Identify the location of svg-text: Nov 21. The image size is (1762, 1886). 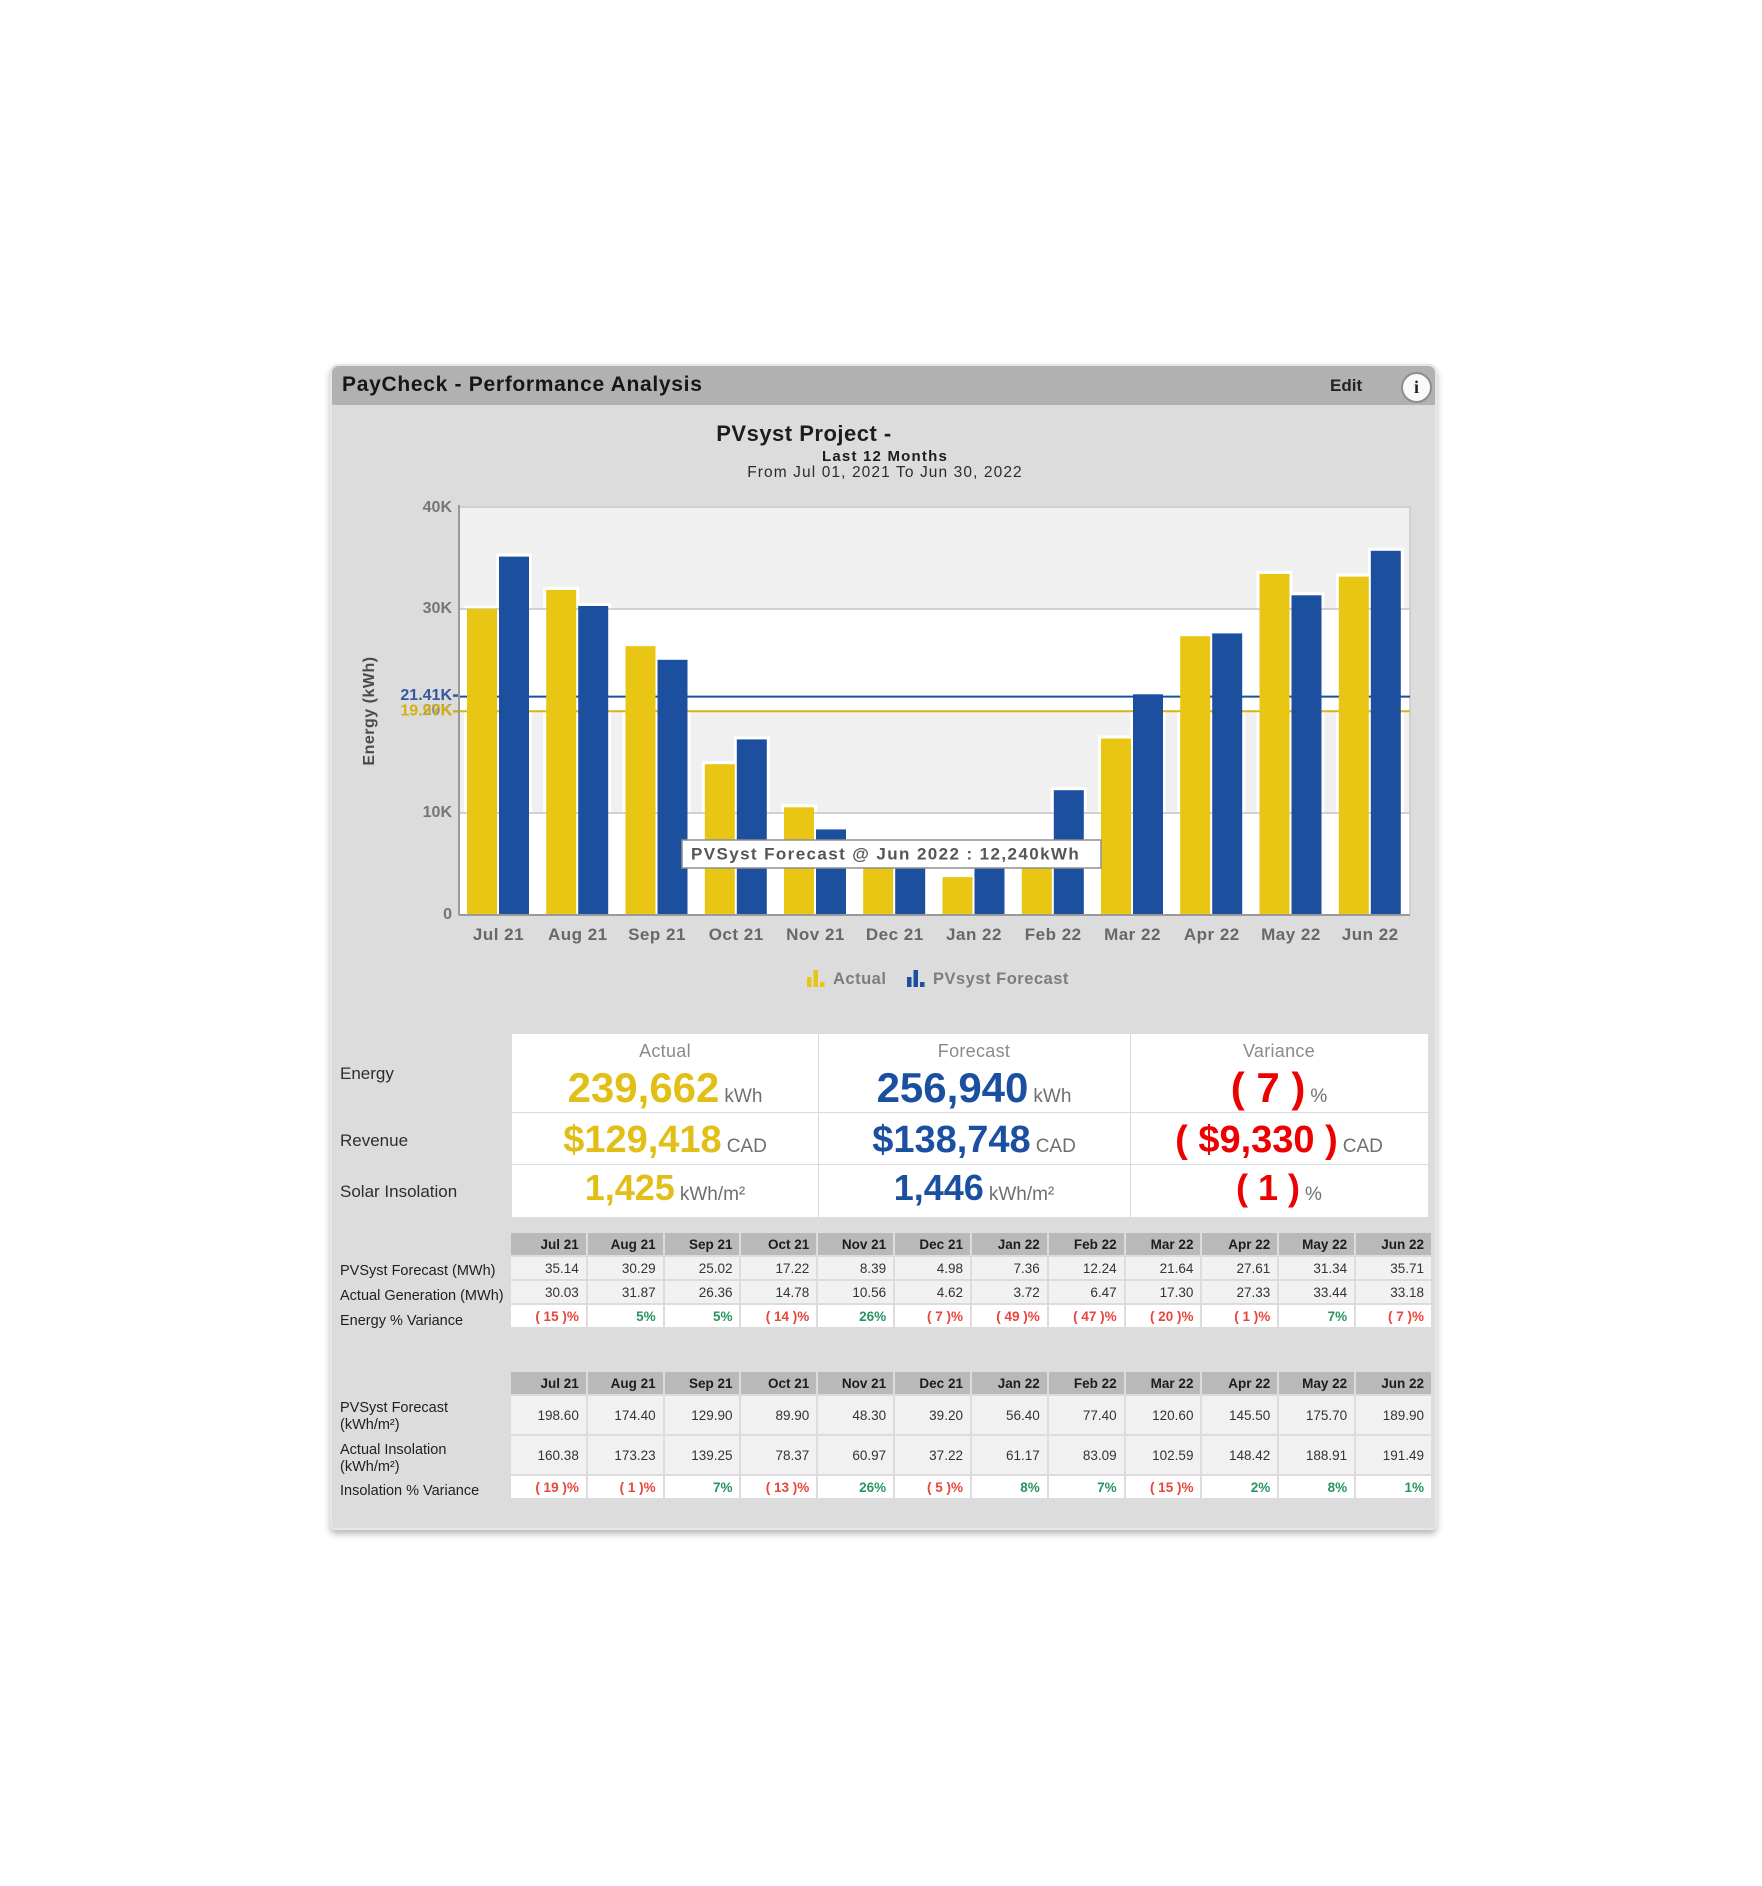
(815, 934).